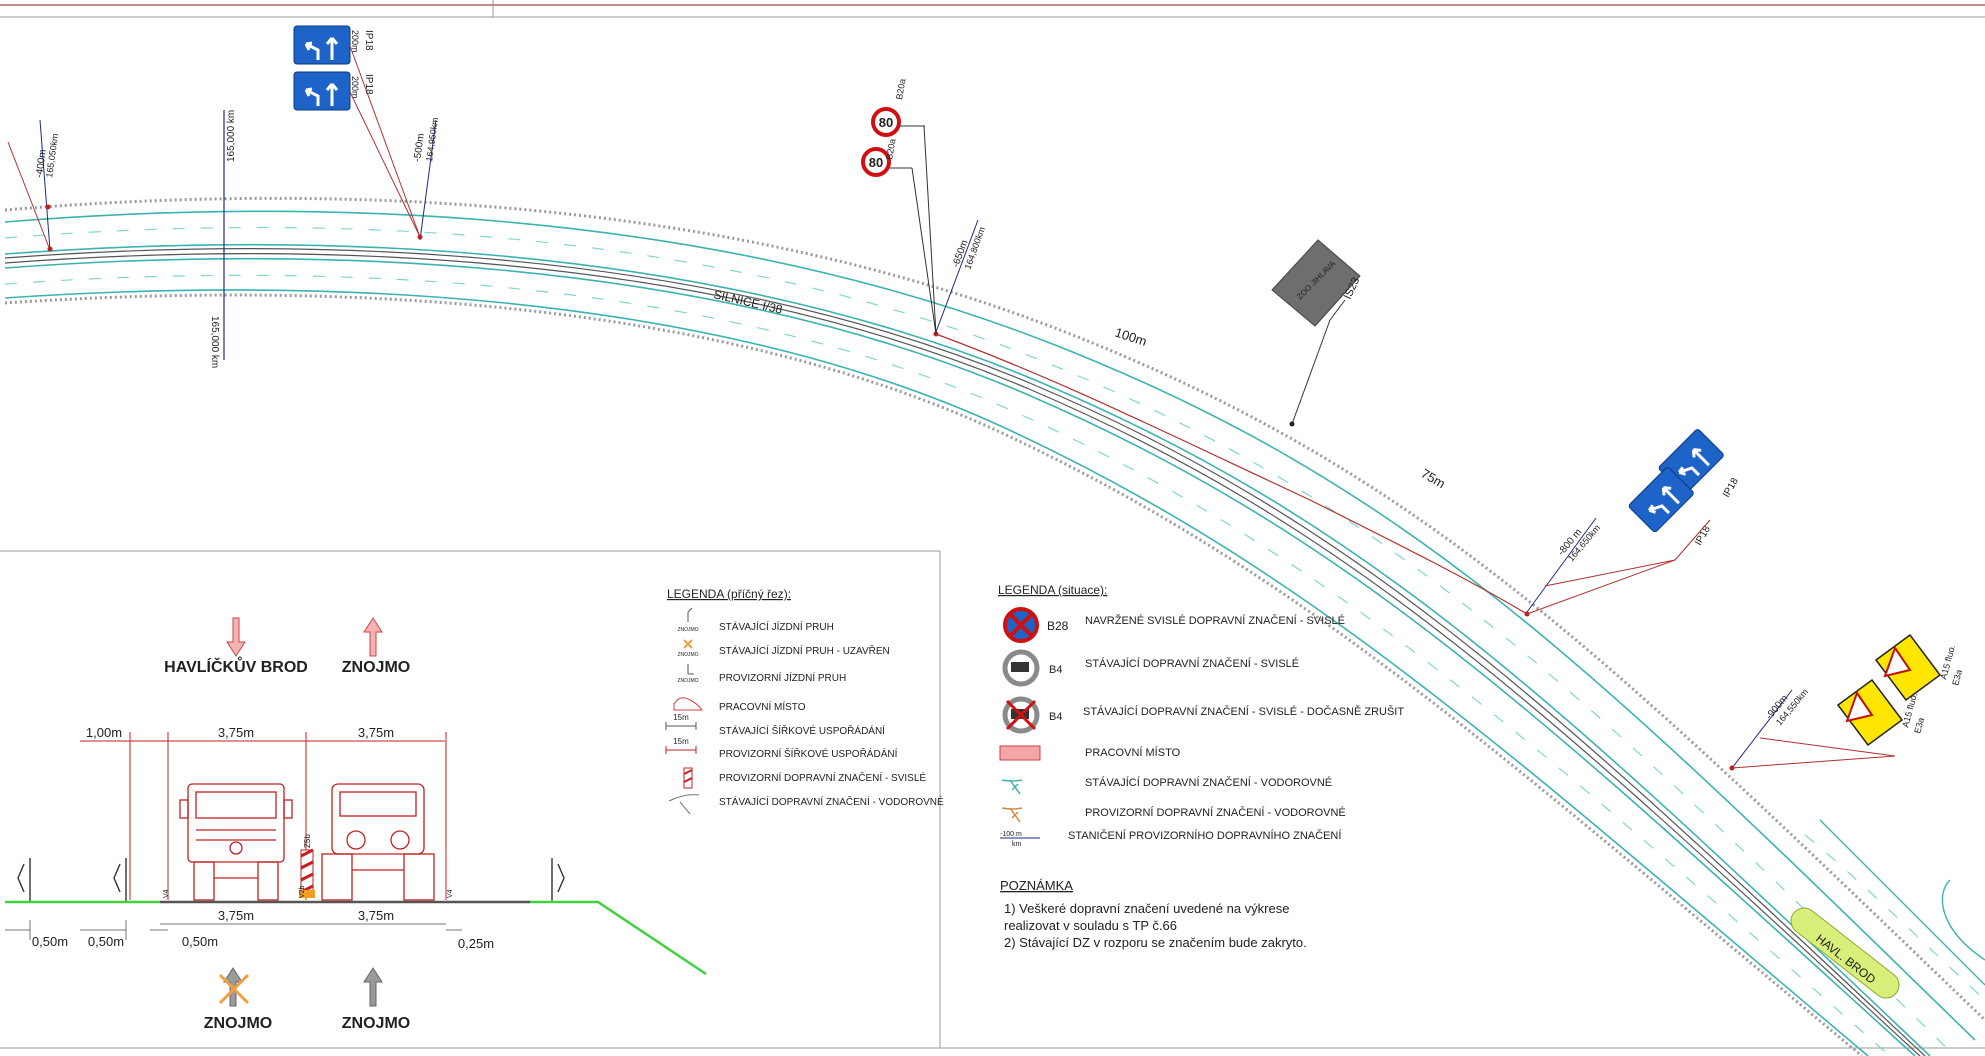  I want to click on bottom-dimensions, so click(233, 930).